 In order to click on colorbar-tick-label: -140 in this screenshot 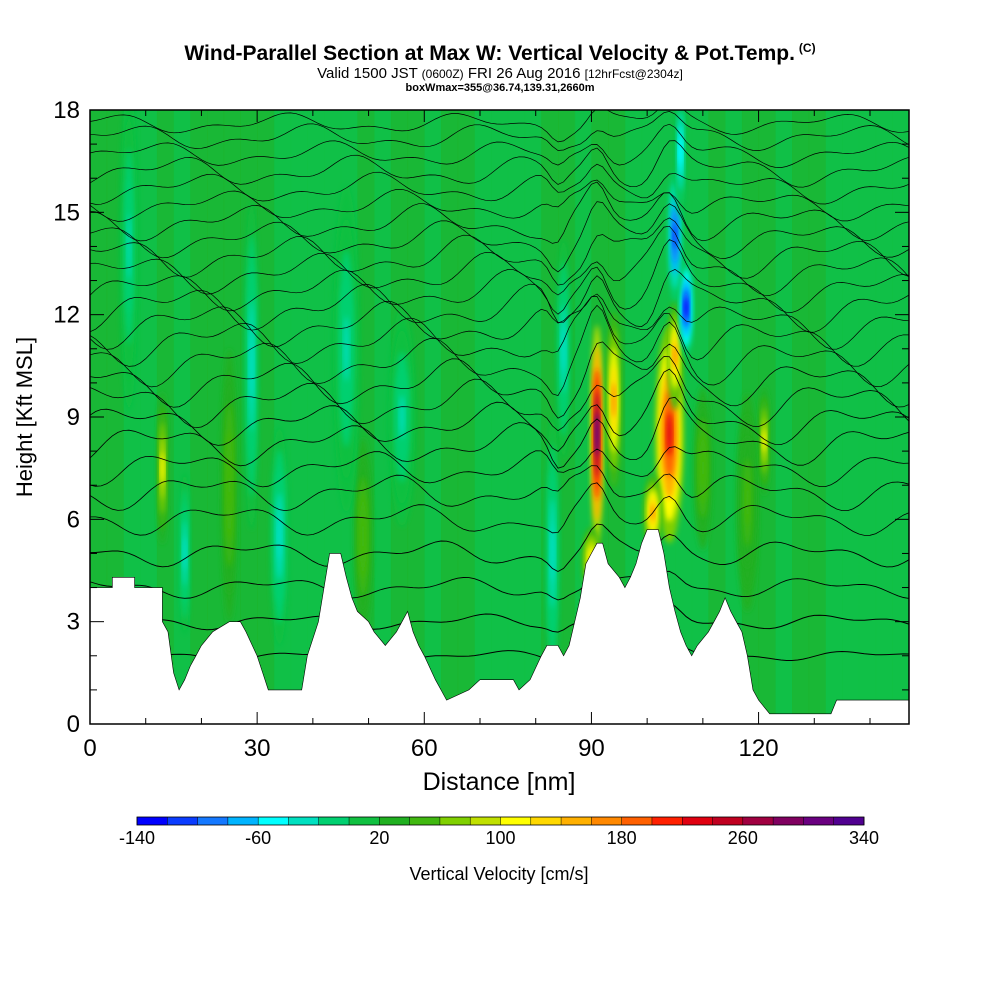, I will do `click(137, 838)`.